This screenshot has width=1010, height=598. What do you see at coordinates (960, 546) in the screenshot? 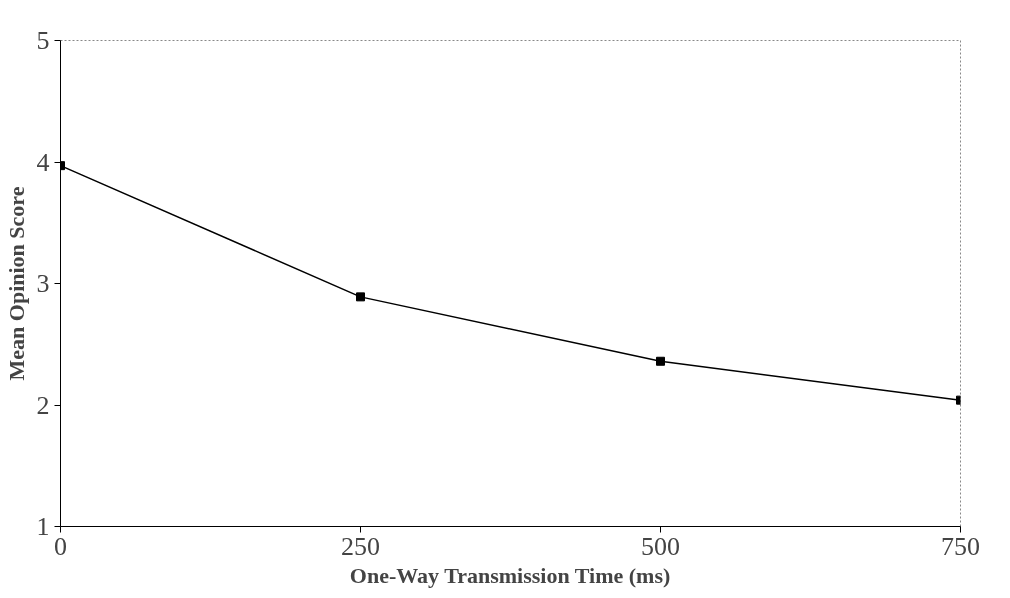
I see `x-tick-label: 750` at bounding box center [960, 546].